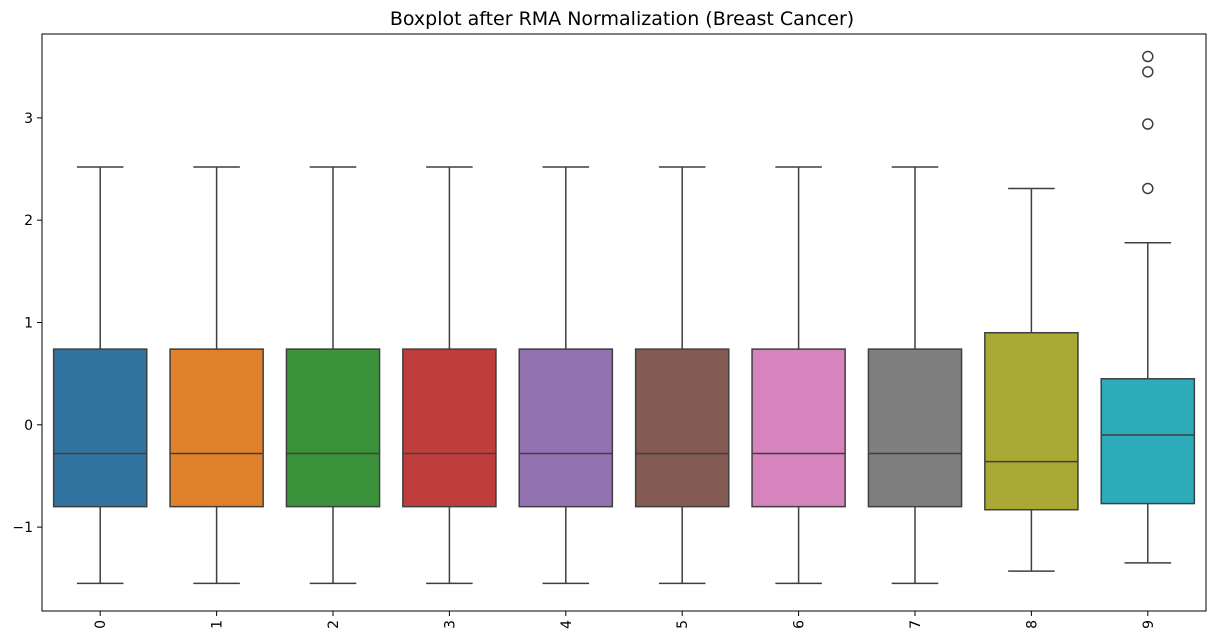 The width and height of the screenshot is (1212, 642). What do you see at coordinates (218, 624) in the screenshot?
I see `x-tick-label: 1` at bounding box center [218, 624].